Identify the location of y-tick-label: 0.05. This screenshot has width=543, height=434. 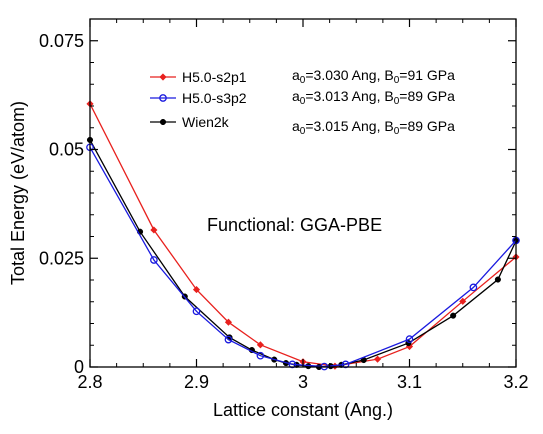
(66, 150).